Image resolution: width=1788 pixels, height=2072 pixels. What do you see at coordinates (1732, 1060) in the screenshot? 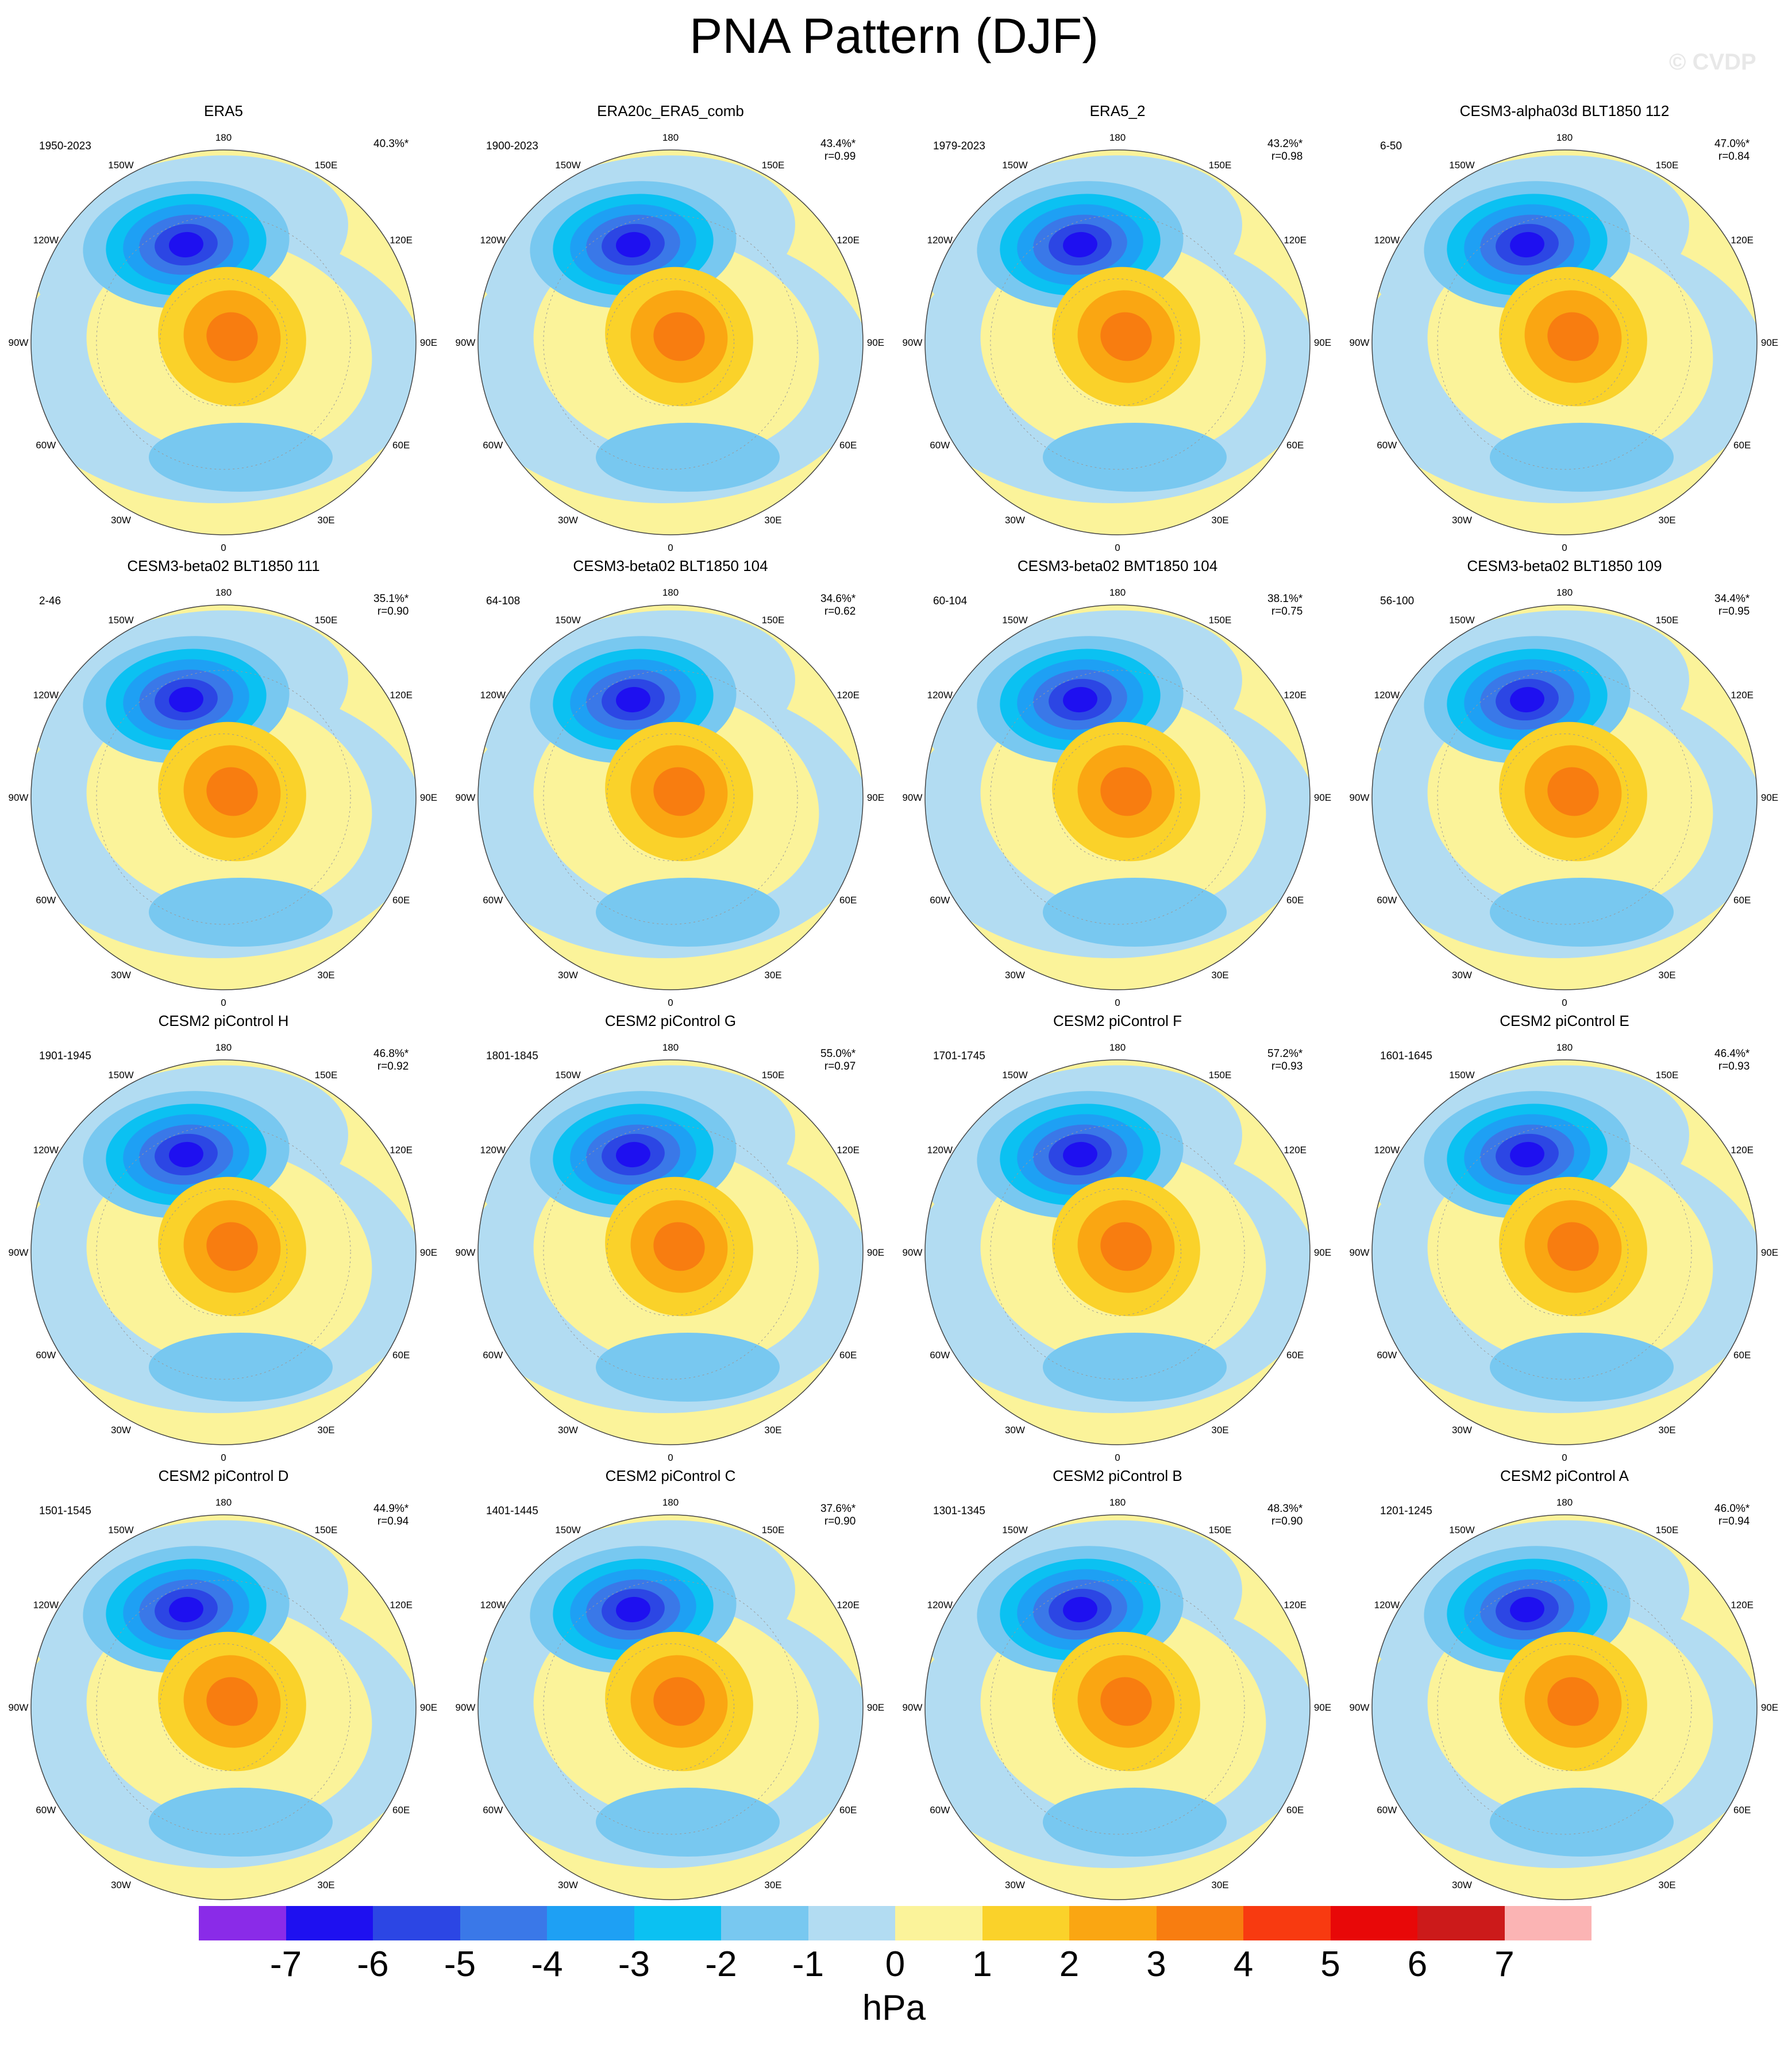
I see `panel-stats: 46.4%* r=0.93` at bounding box center [1732, 1060].